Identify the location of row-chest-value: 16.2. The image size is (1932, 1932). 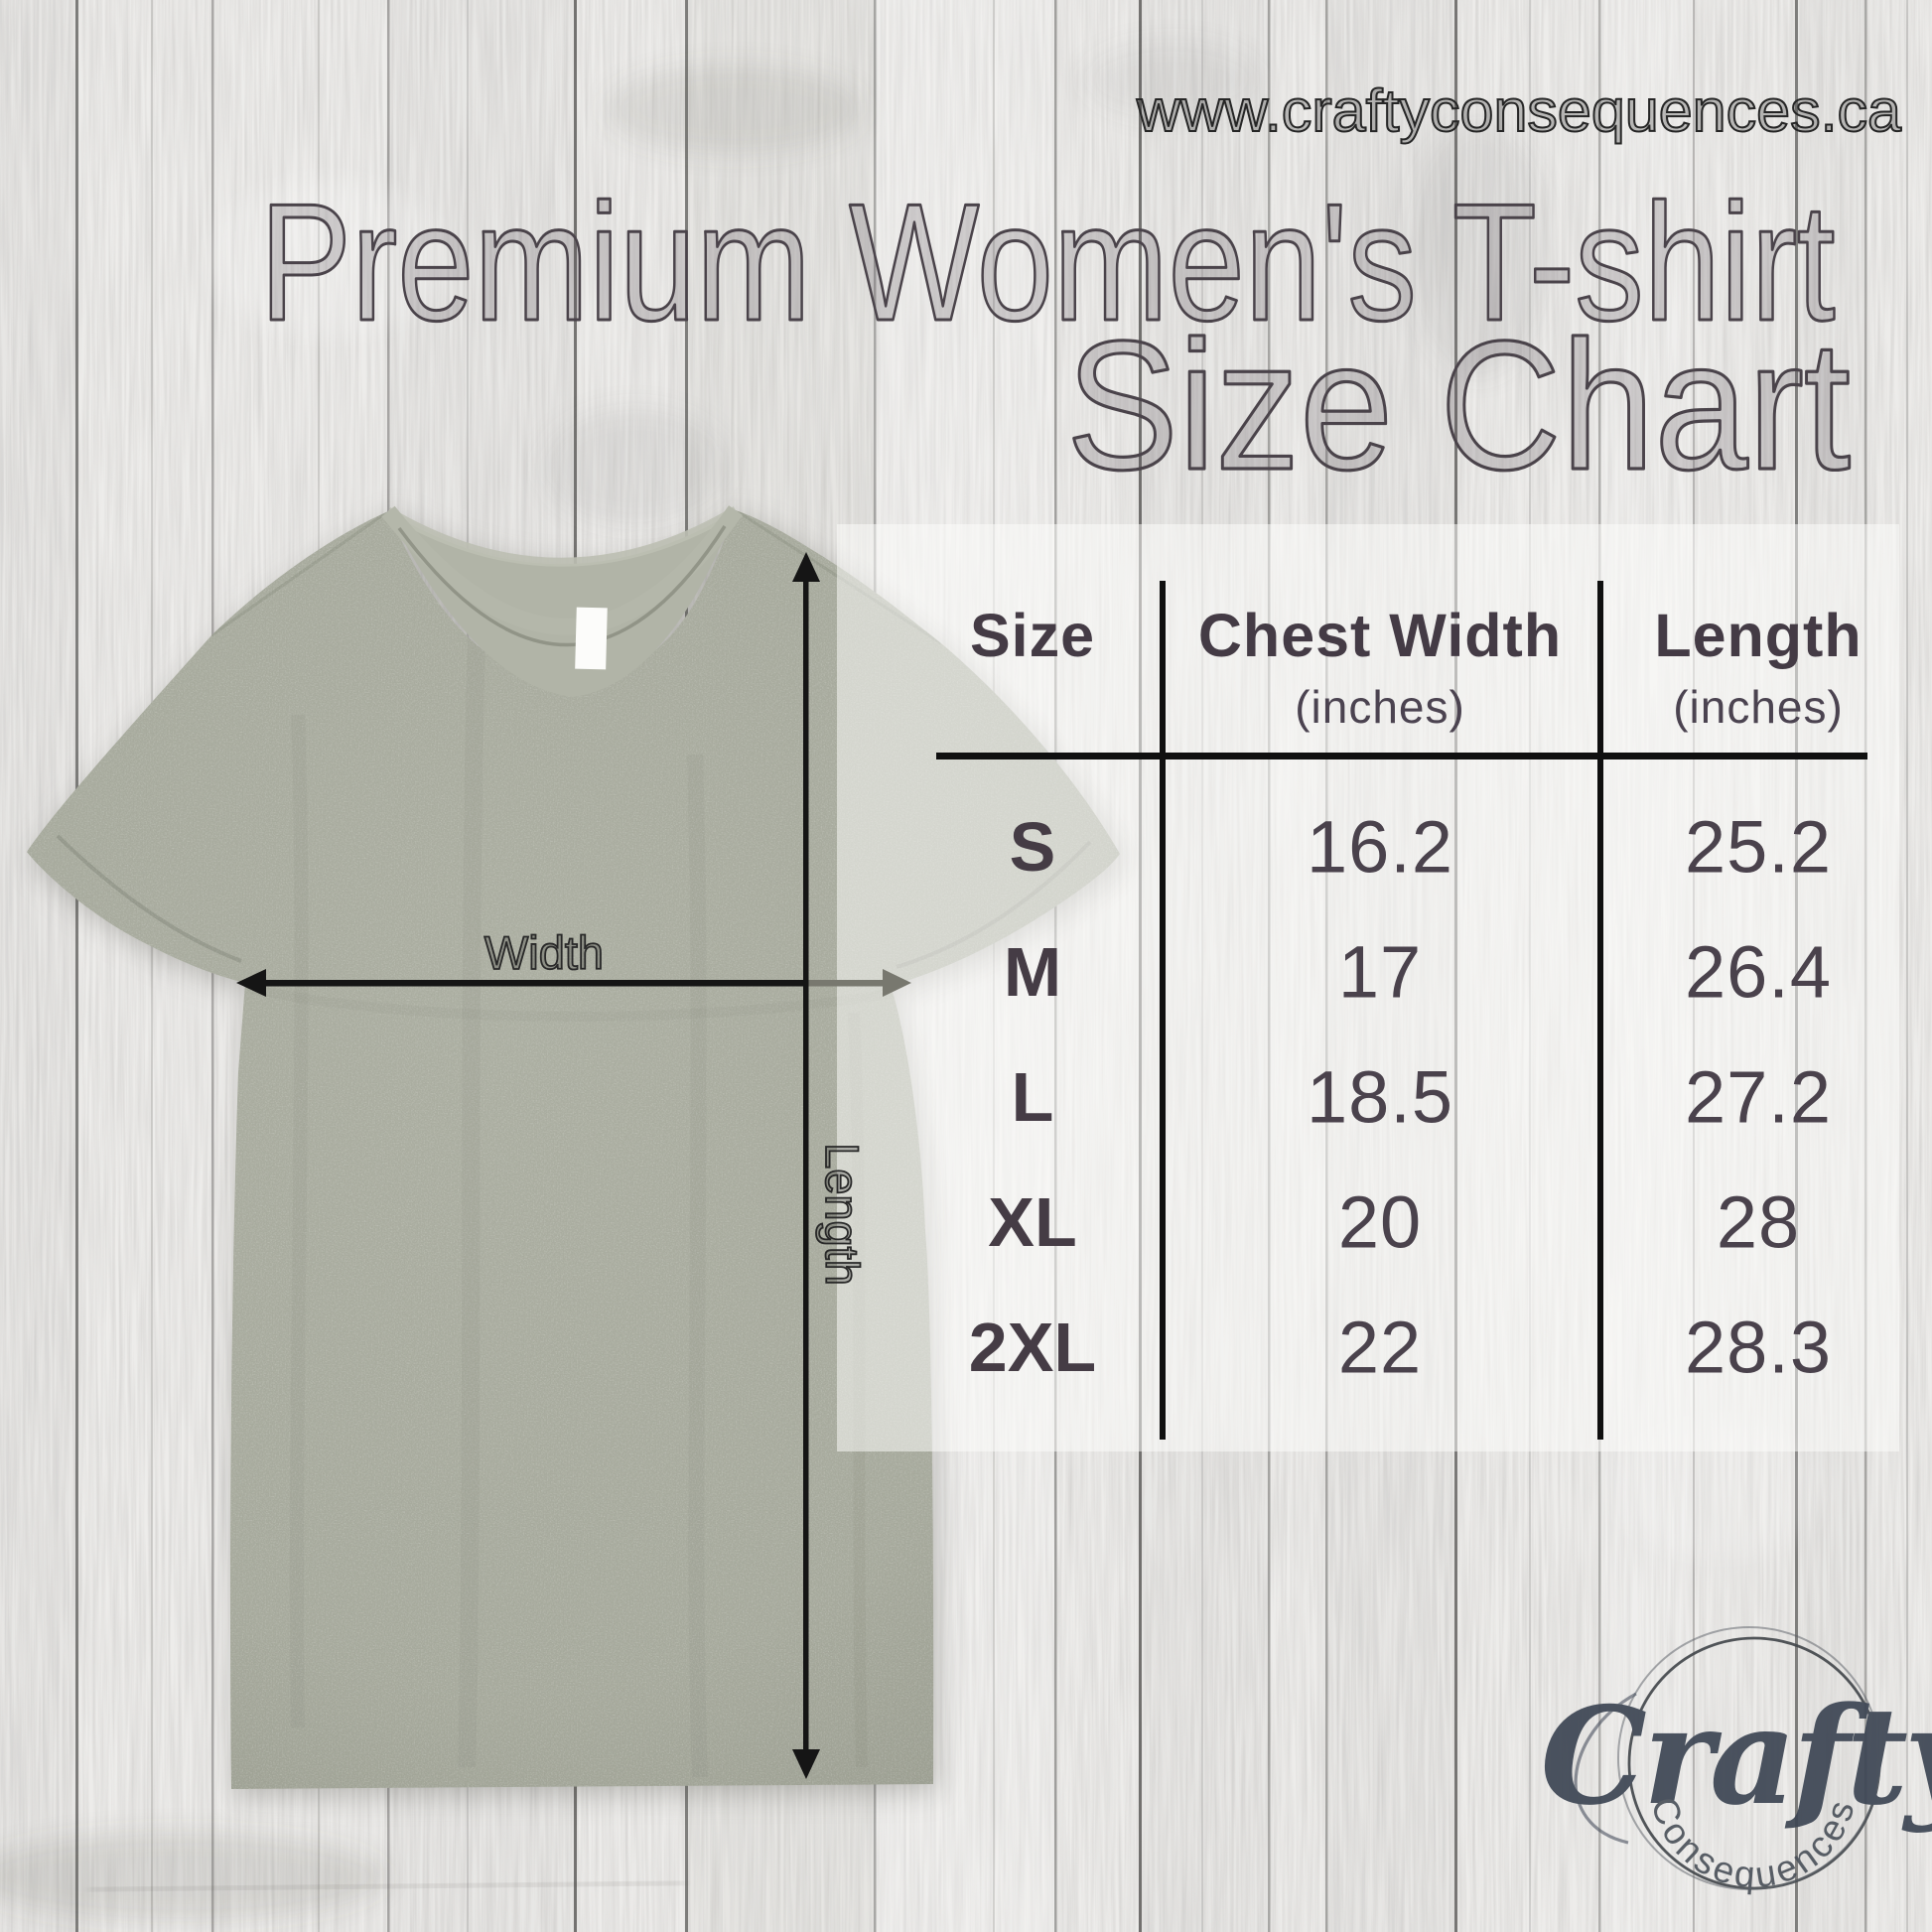
(1380, 847).